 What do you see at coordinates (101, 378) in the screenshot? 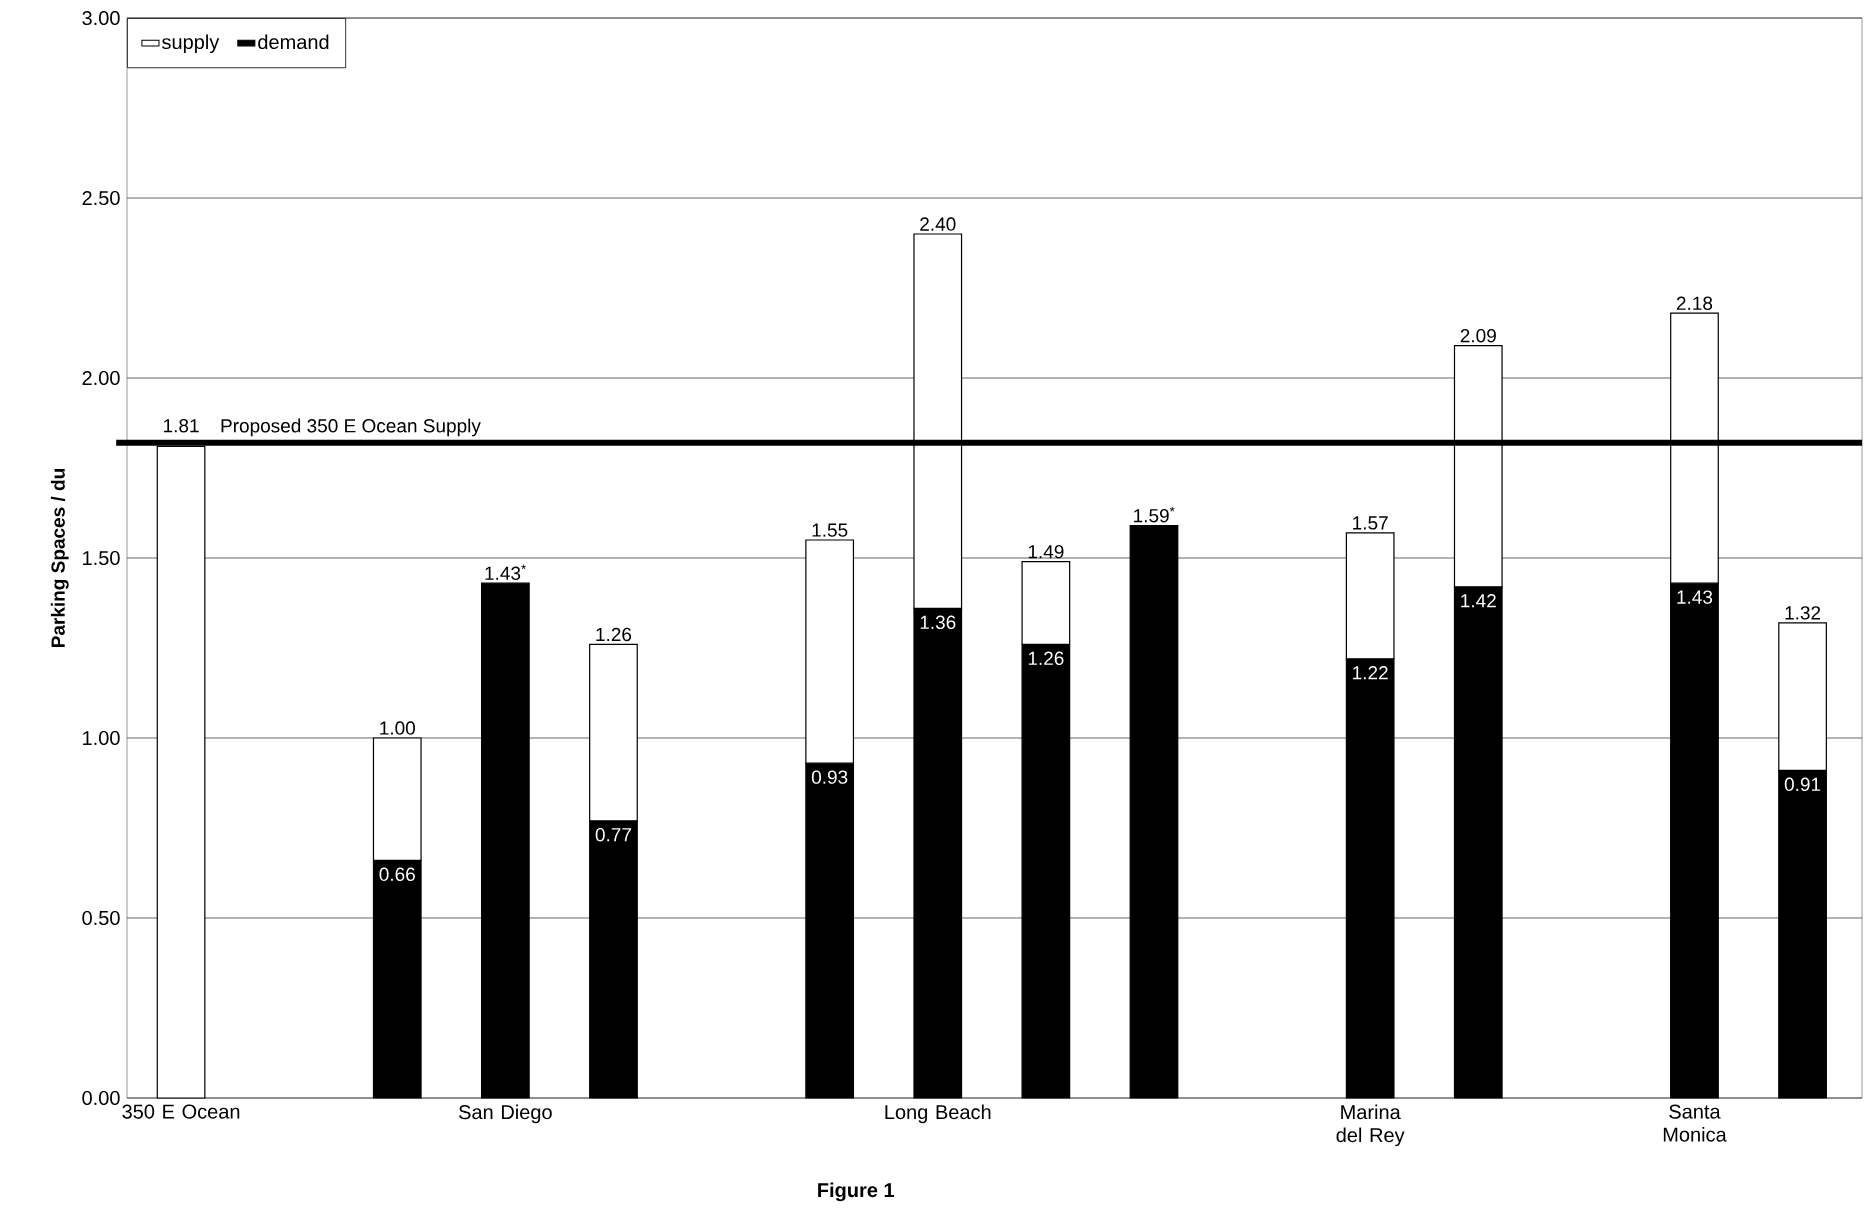
I see `y-tick-label: 2.00` at bounding box center [101, 378].